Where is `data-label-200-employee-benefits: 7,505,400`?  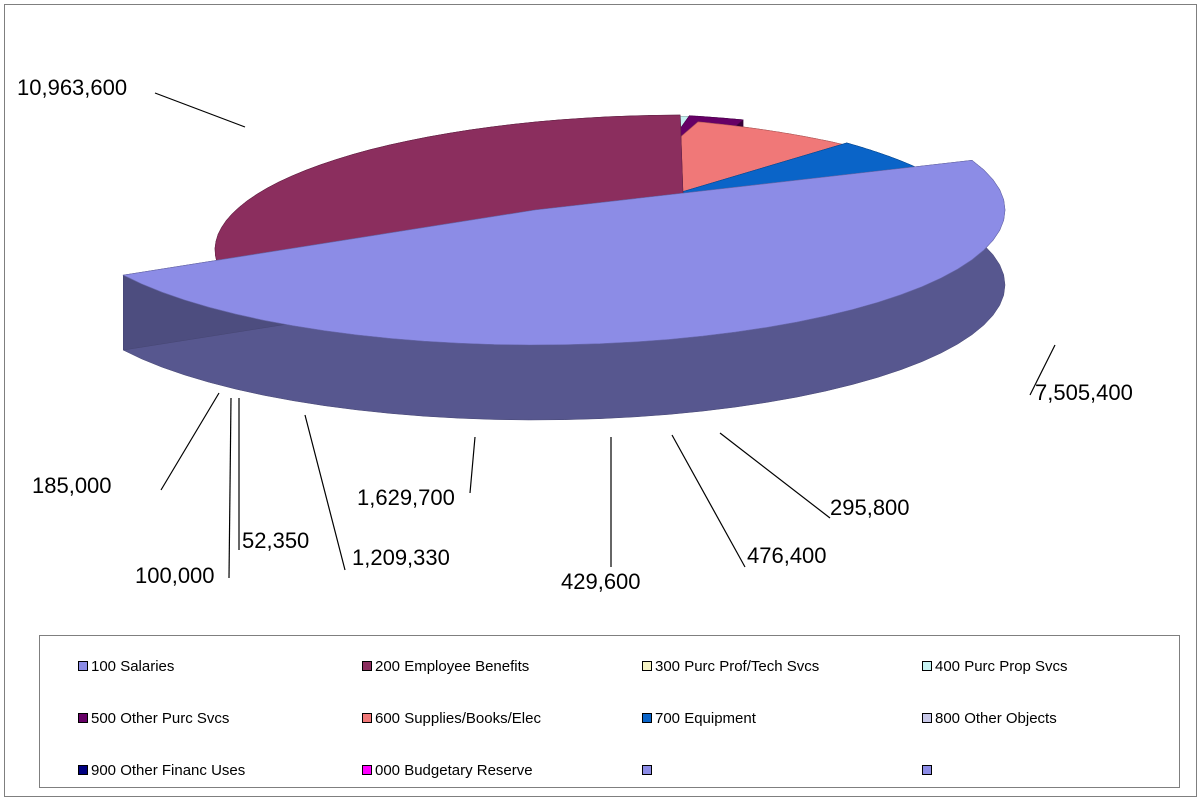 data-label-200-employee-benefits: 7,505,400 is located at coordinates (1084, 392).